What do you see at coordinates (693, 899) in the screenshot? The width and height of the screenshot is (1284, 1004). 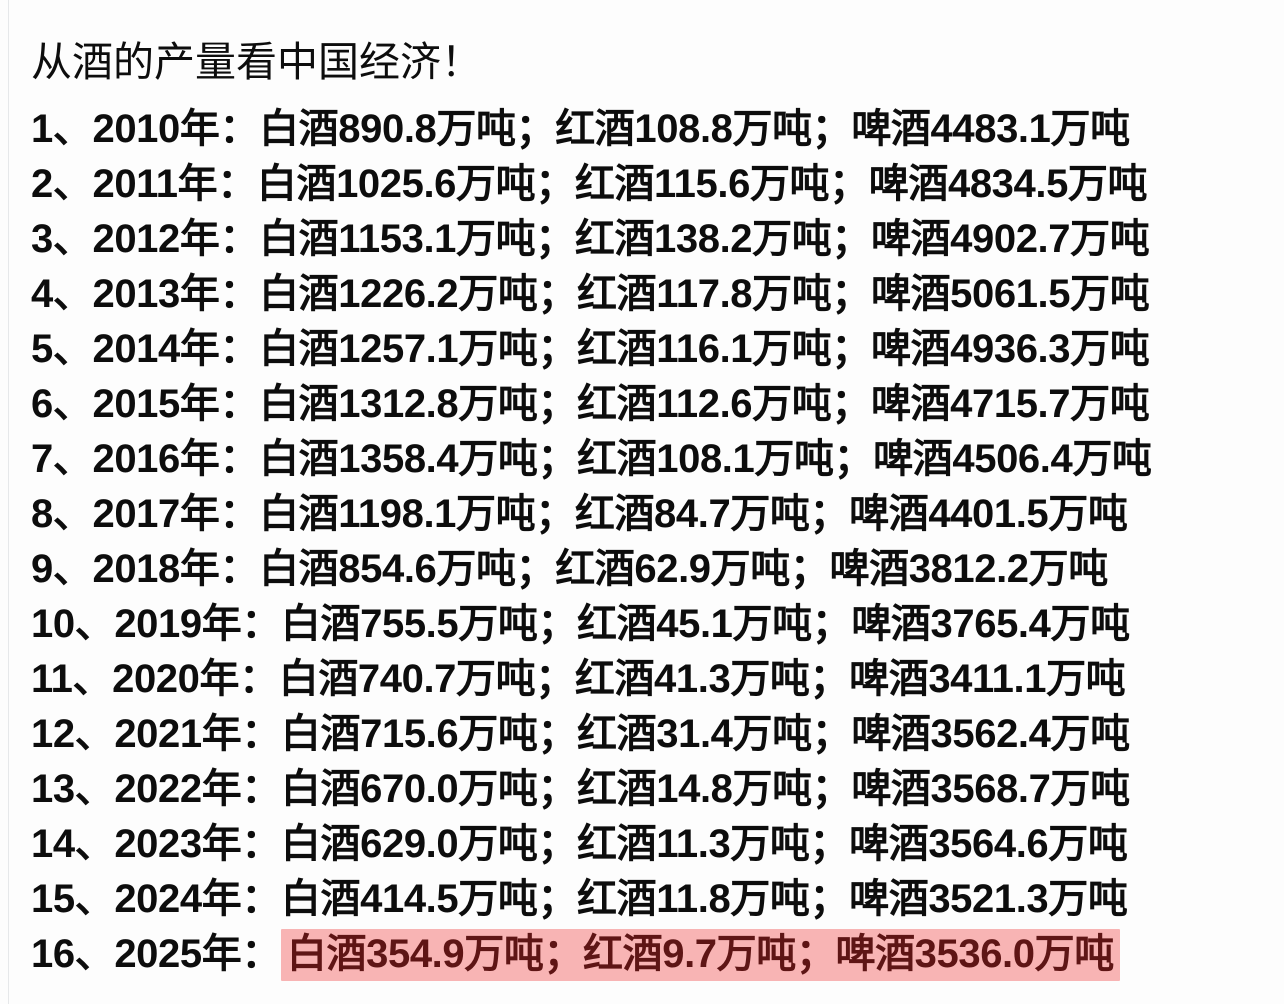 I see `hongjiu-value: 11.8` at bounding box center [693, 899].